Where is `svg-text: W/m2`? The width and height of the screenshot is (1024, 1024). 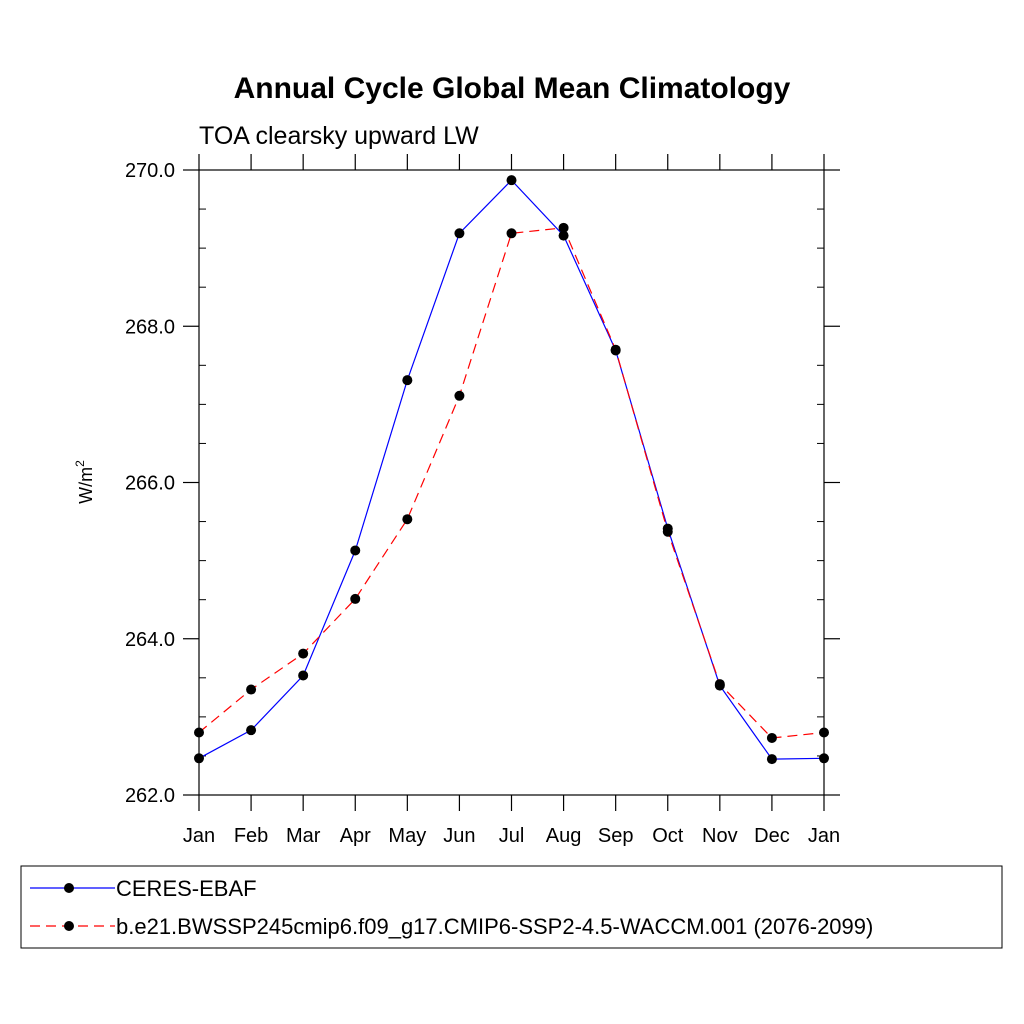 svg-text: W/m2 is located at coordinates (84, 482).